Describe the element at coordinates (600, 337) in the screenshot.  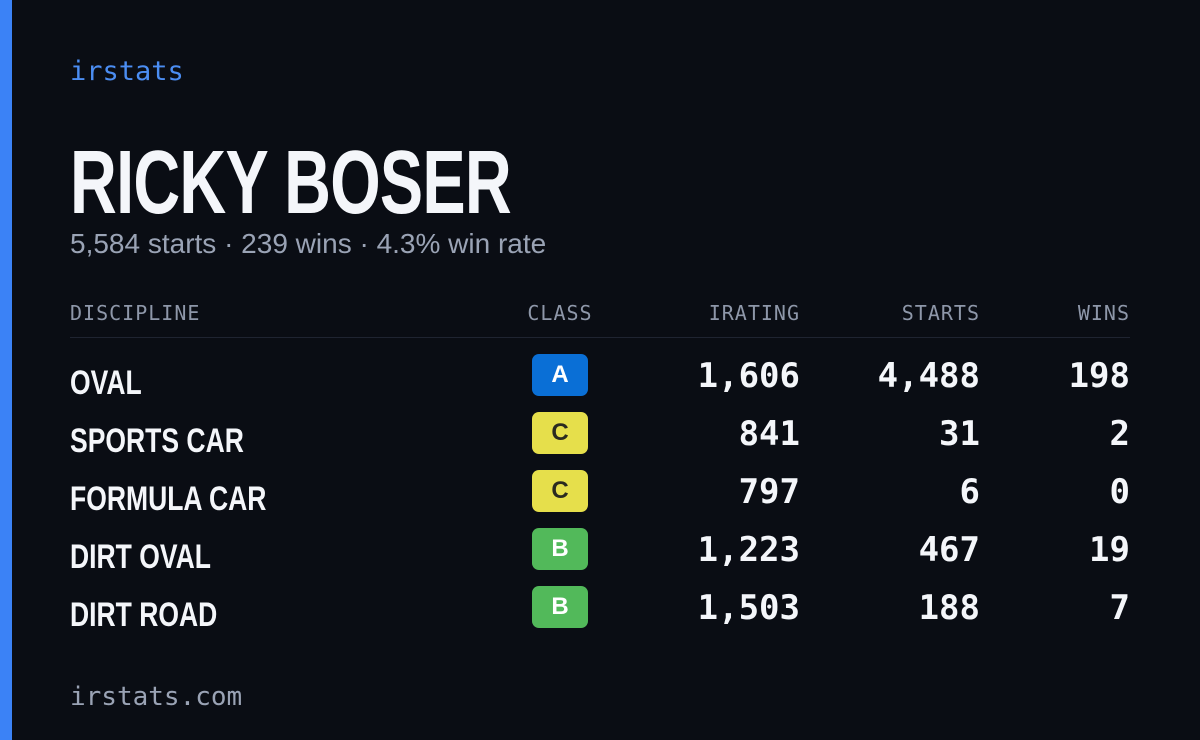
I see `header-rule` at that location.